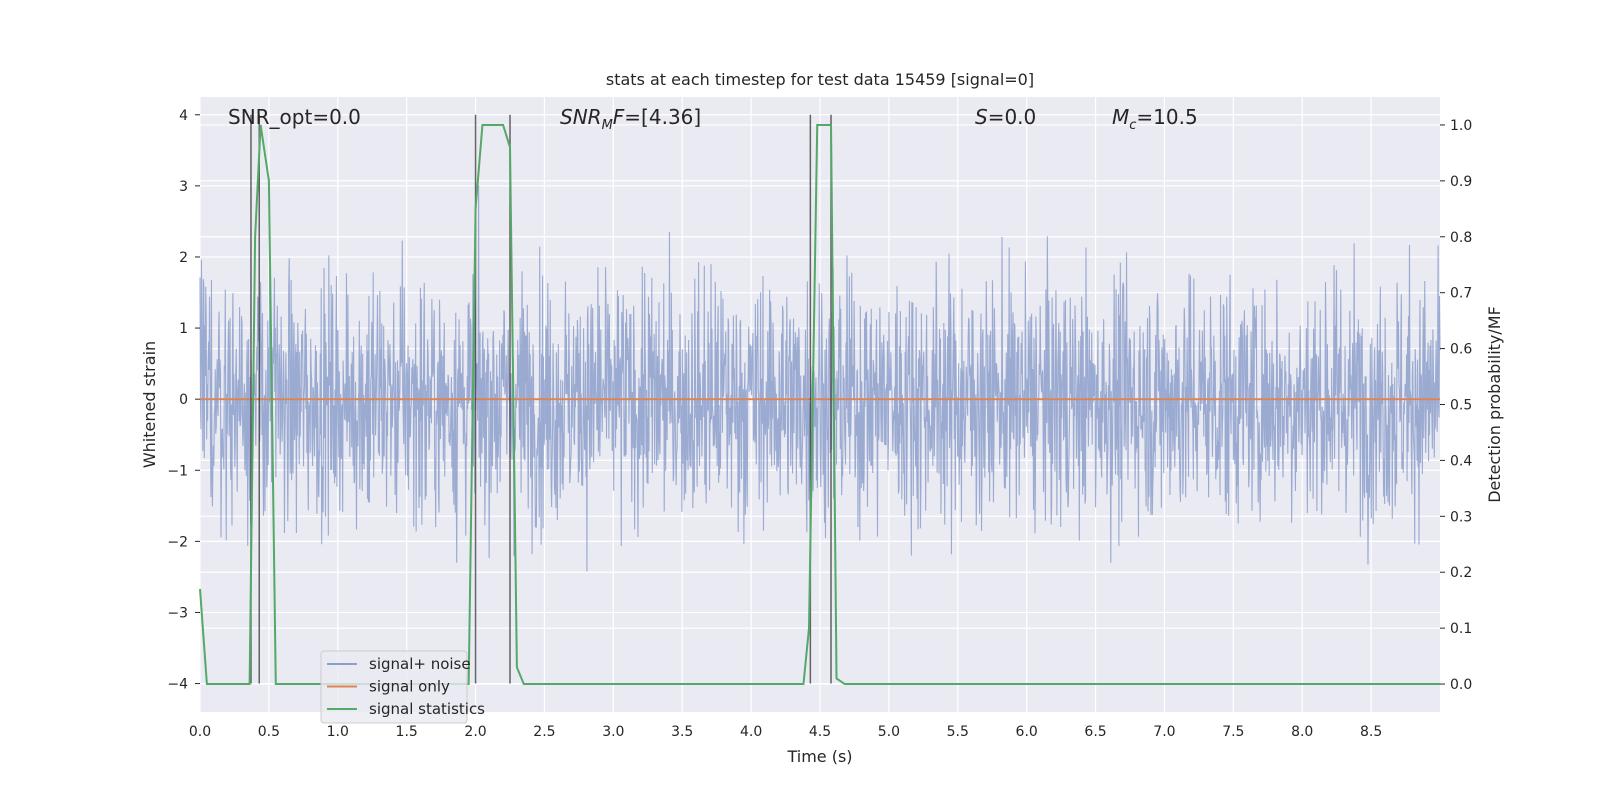 The image size is (1600, 800). Describe the element at coordinates (475, 732) in the screenshot. I see `x-tick-label: 2.0` at that location.